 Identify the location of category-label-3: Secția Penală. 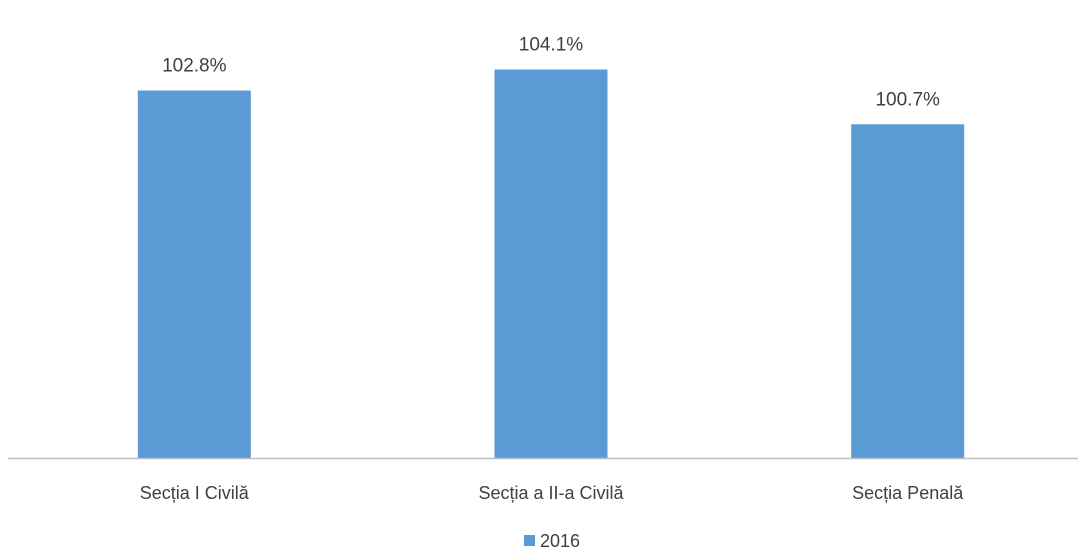
(908, 493).